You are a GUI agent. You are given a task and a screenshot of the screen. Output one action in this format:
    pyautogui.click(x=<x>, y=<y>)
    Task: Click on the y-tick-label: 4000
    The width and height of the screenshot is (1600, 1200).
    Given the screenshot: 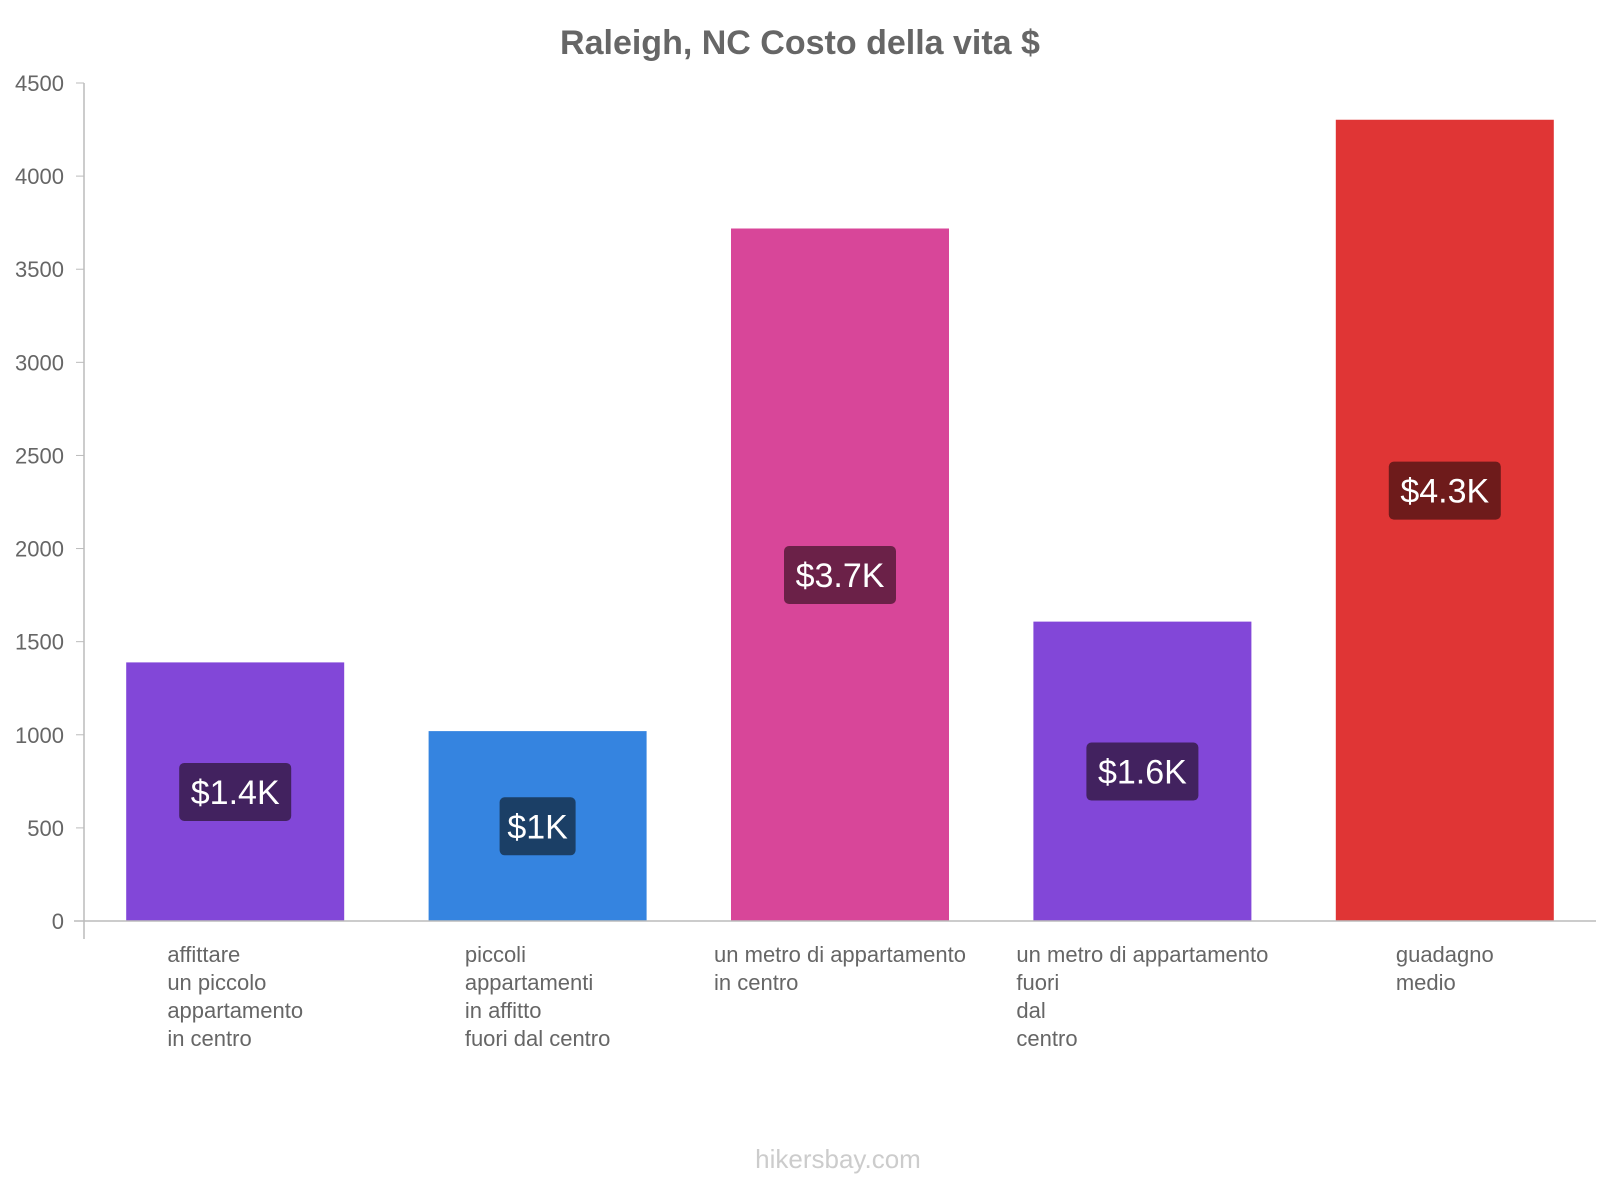 What is the action you would take?
    pyautogui.click(x=39, y=176)
    